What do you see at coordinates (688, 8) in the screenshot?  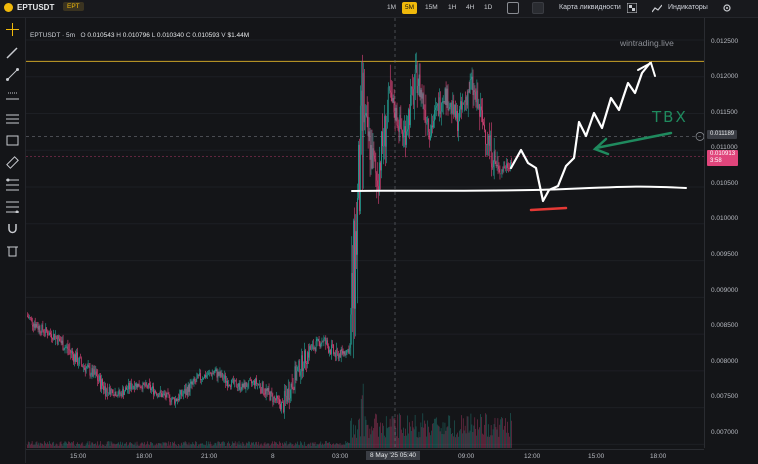 I see `indicators-button: Индикаторы` at bounding box center [688, 8].